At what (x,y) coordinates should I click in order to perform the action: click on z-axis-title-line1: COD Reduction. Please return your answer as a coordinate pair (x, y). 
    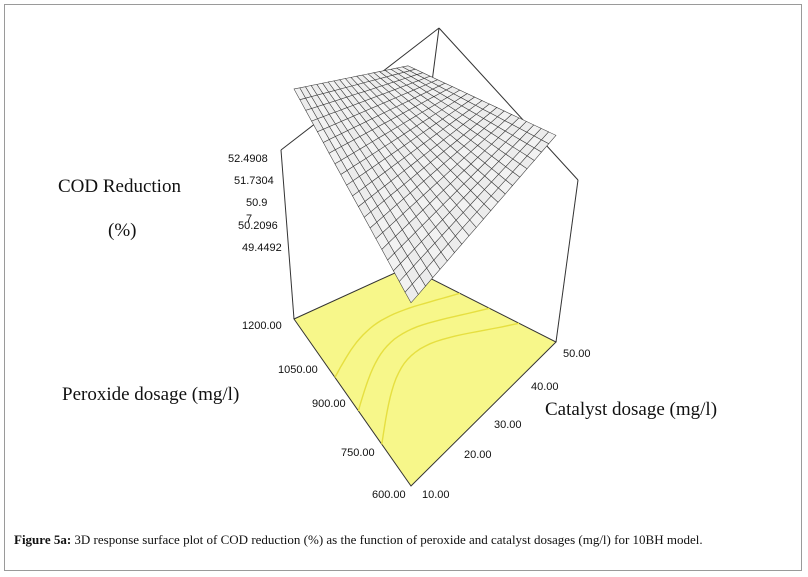
    Looking at the image, I should click on (119, 186).